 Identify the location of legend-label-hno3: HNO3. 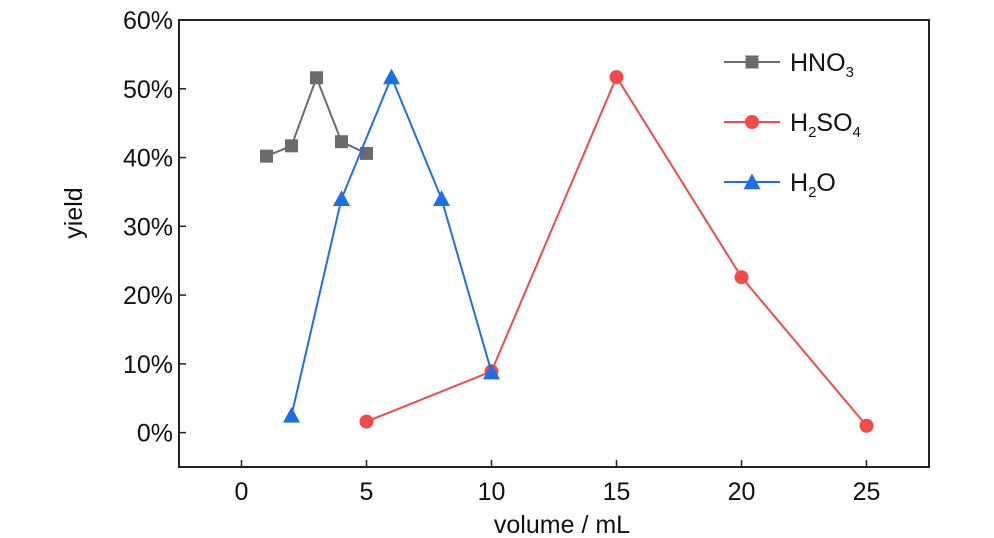
(822, 65).